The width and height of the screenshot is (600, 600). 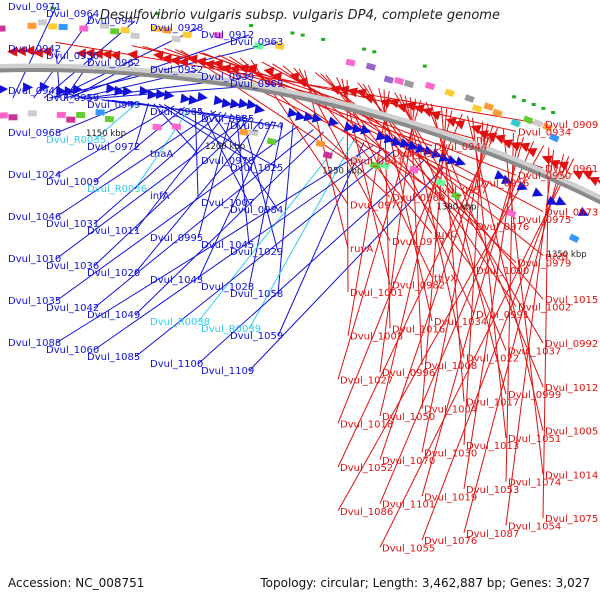 I want to click on forward-gene-label: Dvul_1007, so click(x=227, y=203).